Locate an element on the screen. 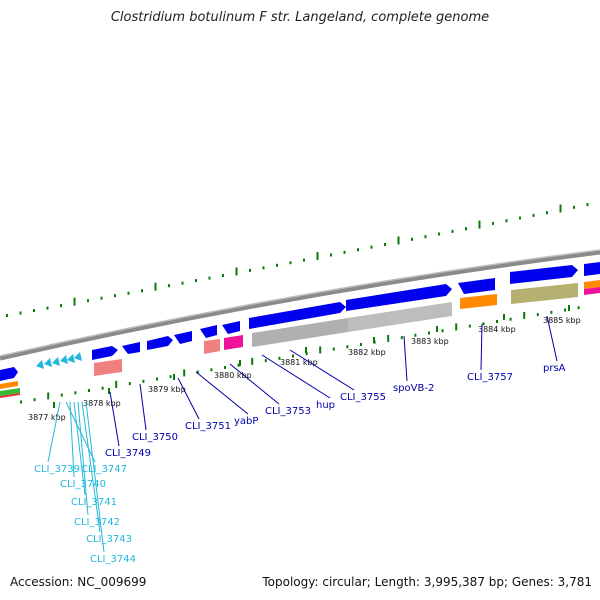 This screenshot has width=600, height=600. misc-feature is located at coordinates (544, 293).